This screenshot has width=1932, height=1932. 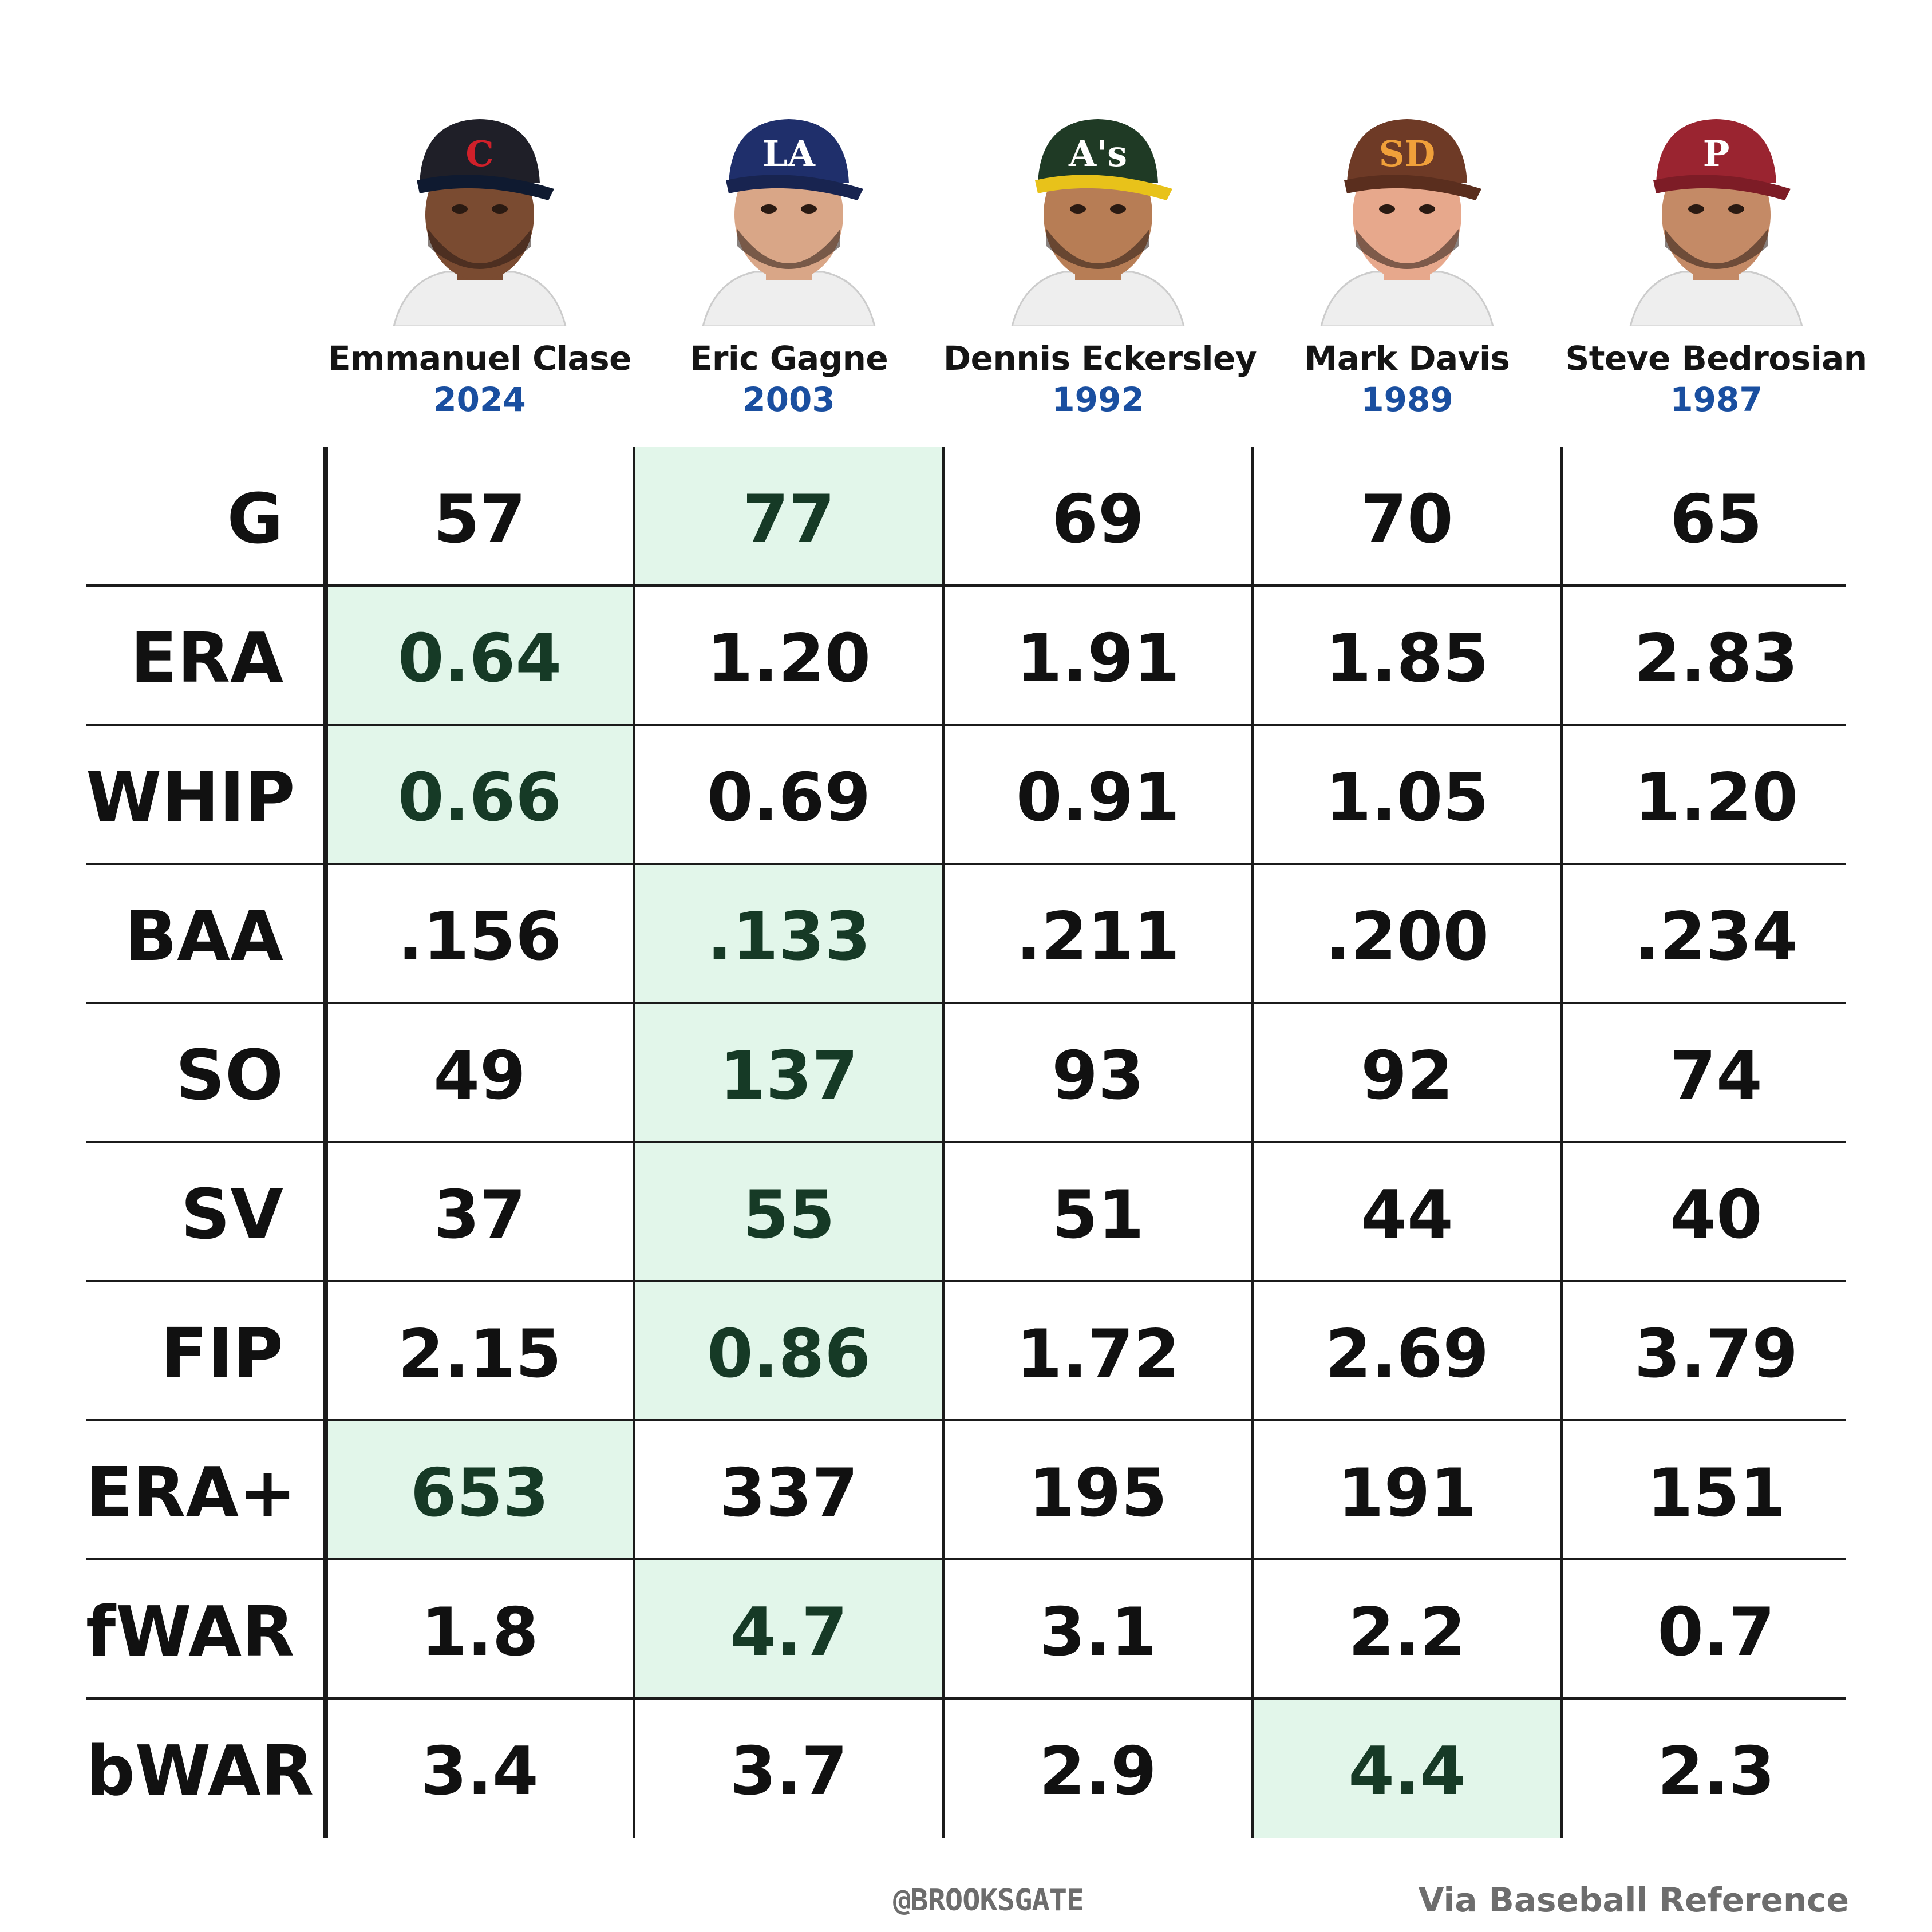 What do you see at coordinates (788, 519) in the screenshot?
I see `stat-value: 77` at bounding box center [788, 519].